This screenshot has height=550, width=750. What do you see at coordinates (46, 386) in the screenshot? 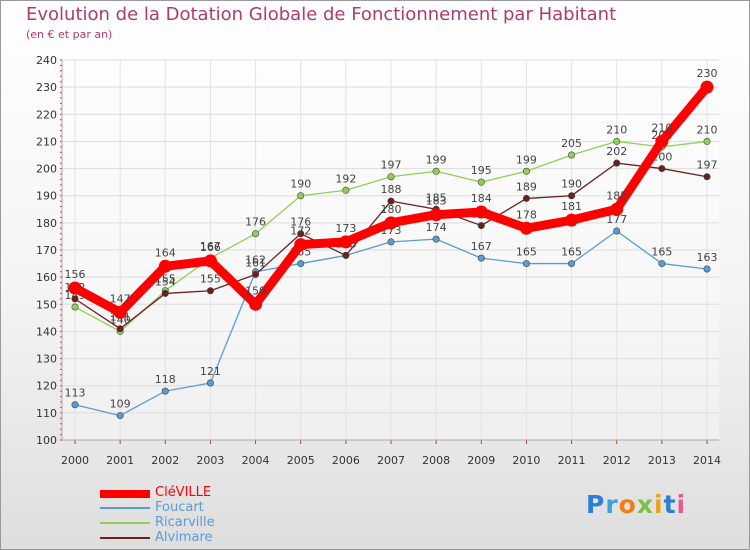
I see `y-tick-label: 120` at bounding box center [46, 386].